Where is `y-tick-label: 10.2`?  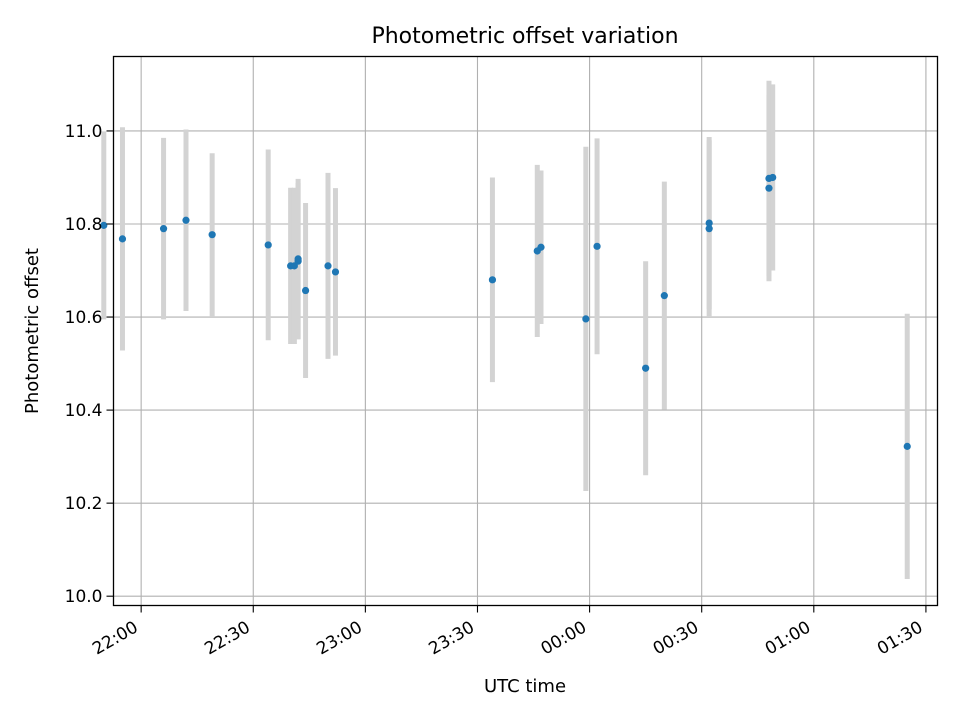 y-tick-label: 10.2 is located at coordinates (84, 504).